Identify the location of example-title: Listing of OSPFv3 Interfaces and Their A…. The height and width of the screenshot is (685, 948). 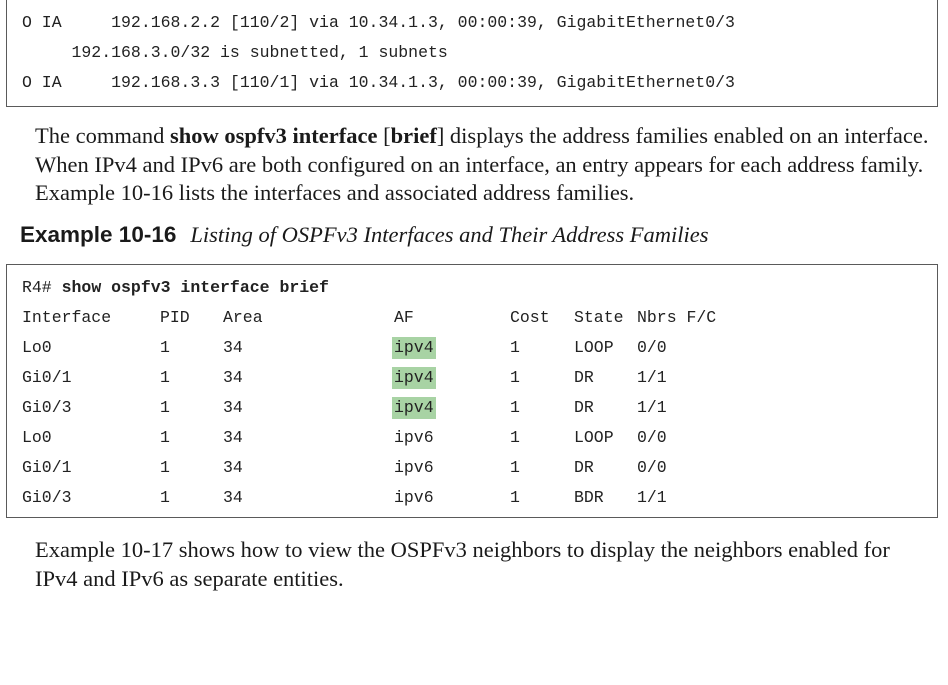
(449, 234).